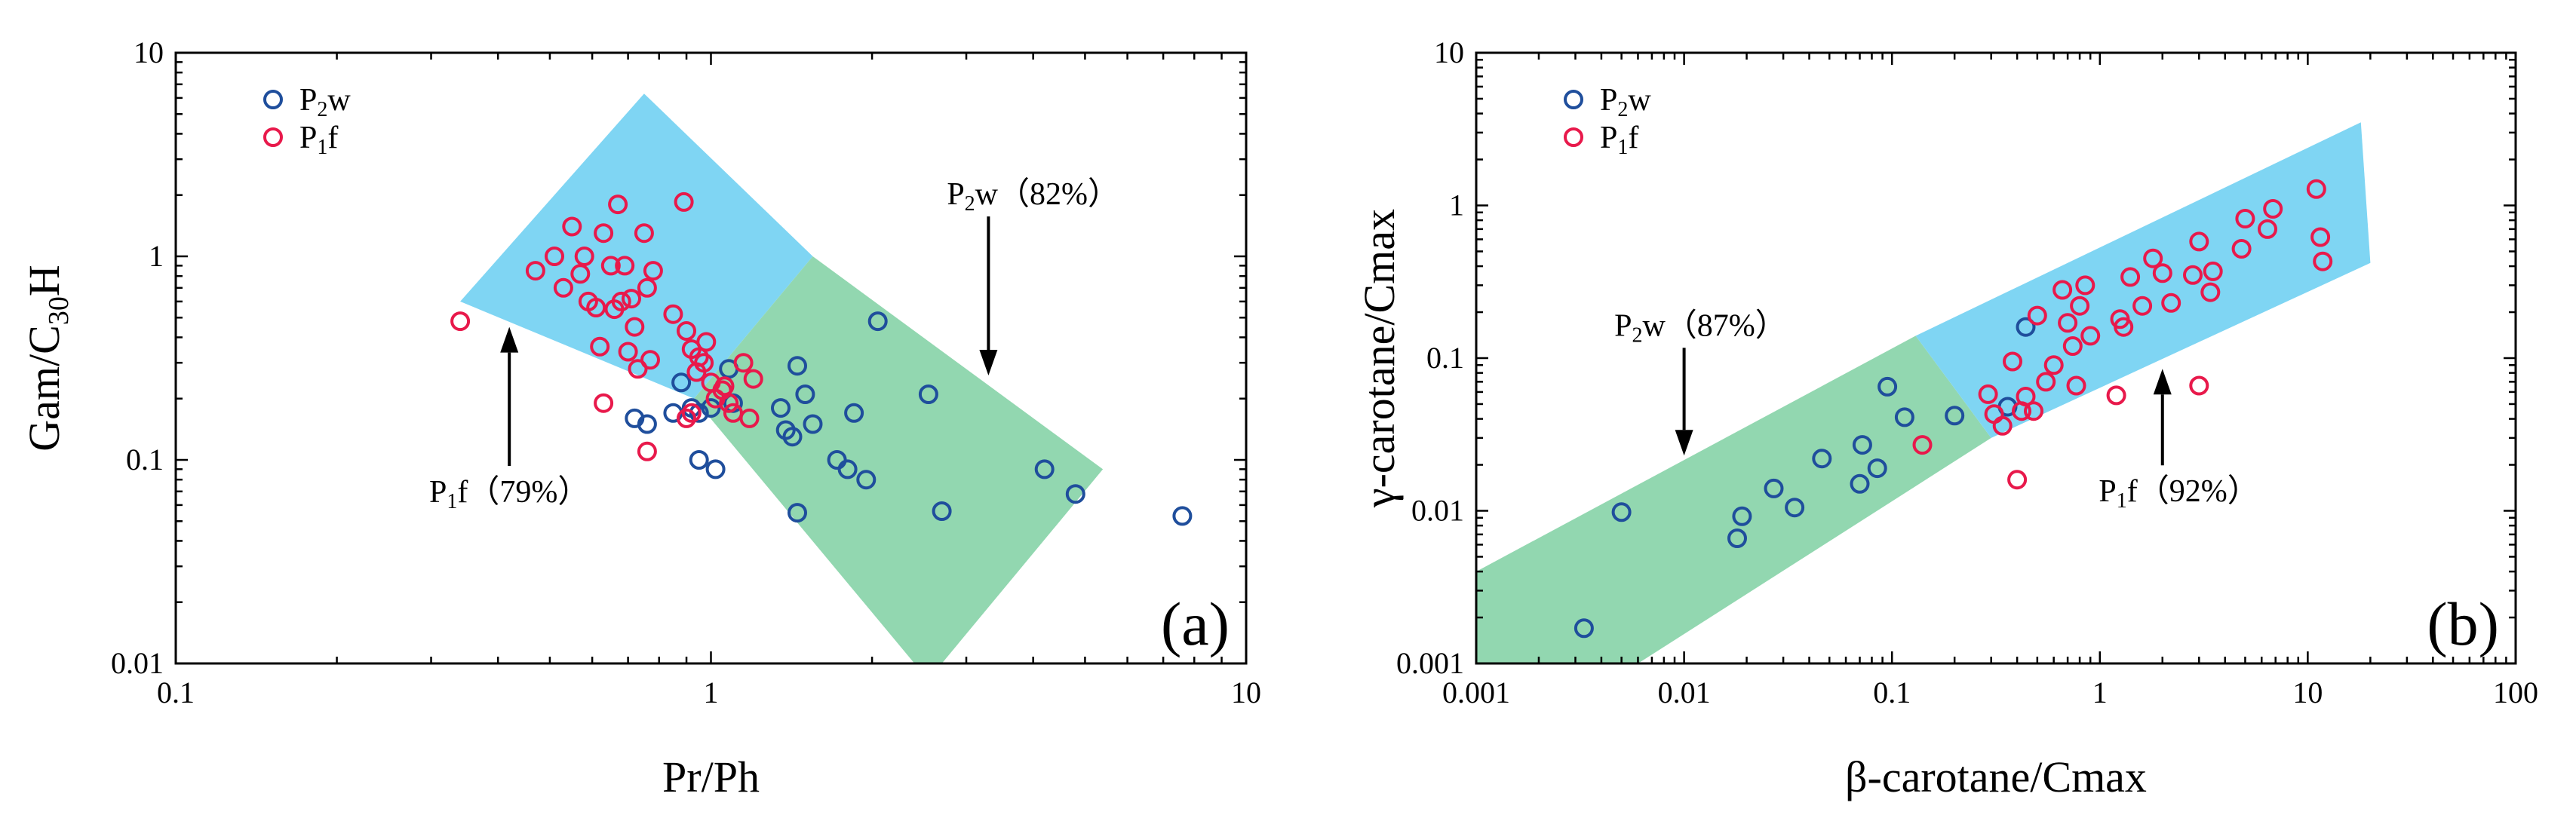 The width and height of the screenshot is (2576, 818). I want to click on x-tick-label: 100, so click(2515, 692).